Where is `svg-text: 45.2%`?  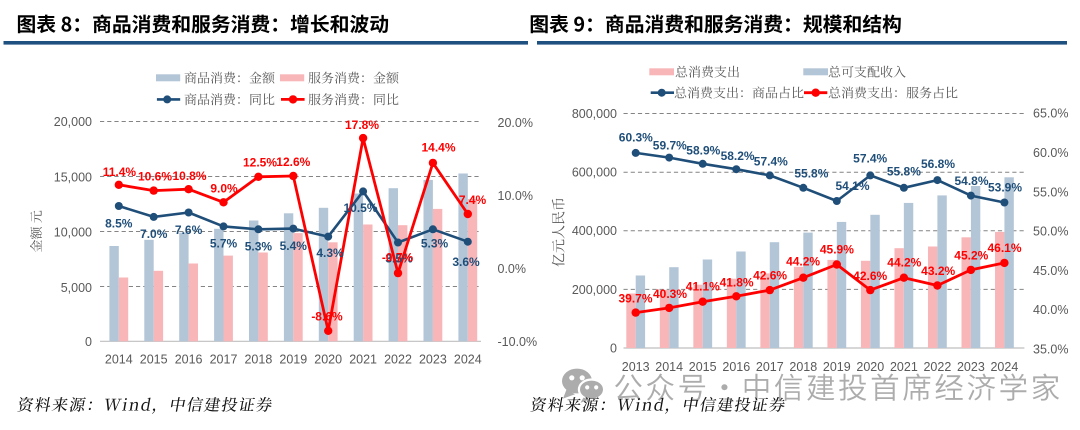 svg-text: 45.2% is located at coordinates (971, 255).